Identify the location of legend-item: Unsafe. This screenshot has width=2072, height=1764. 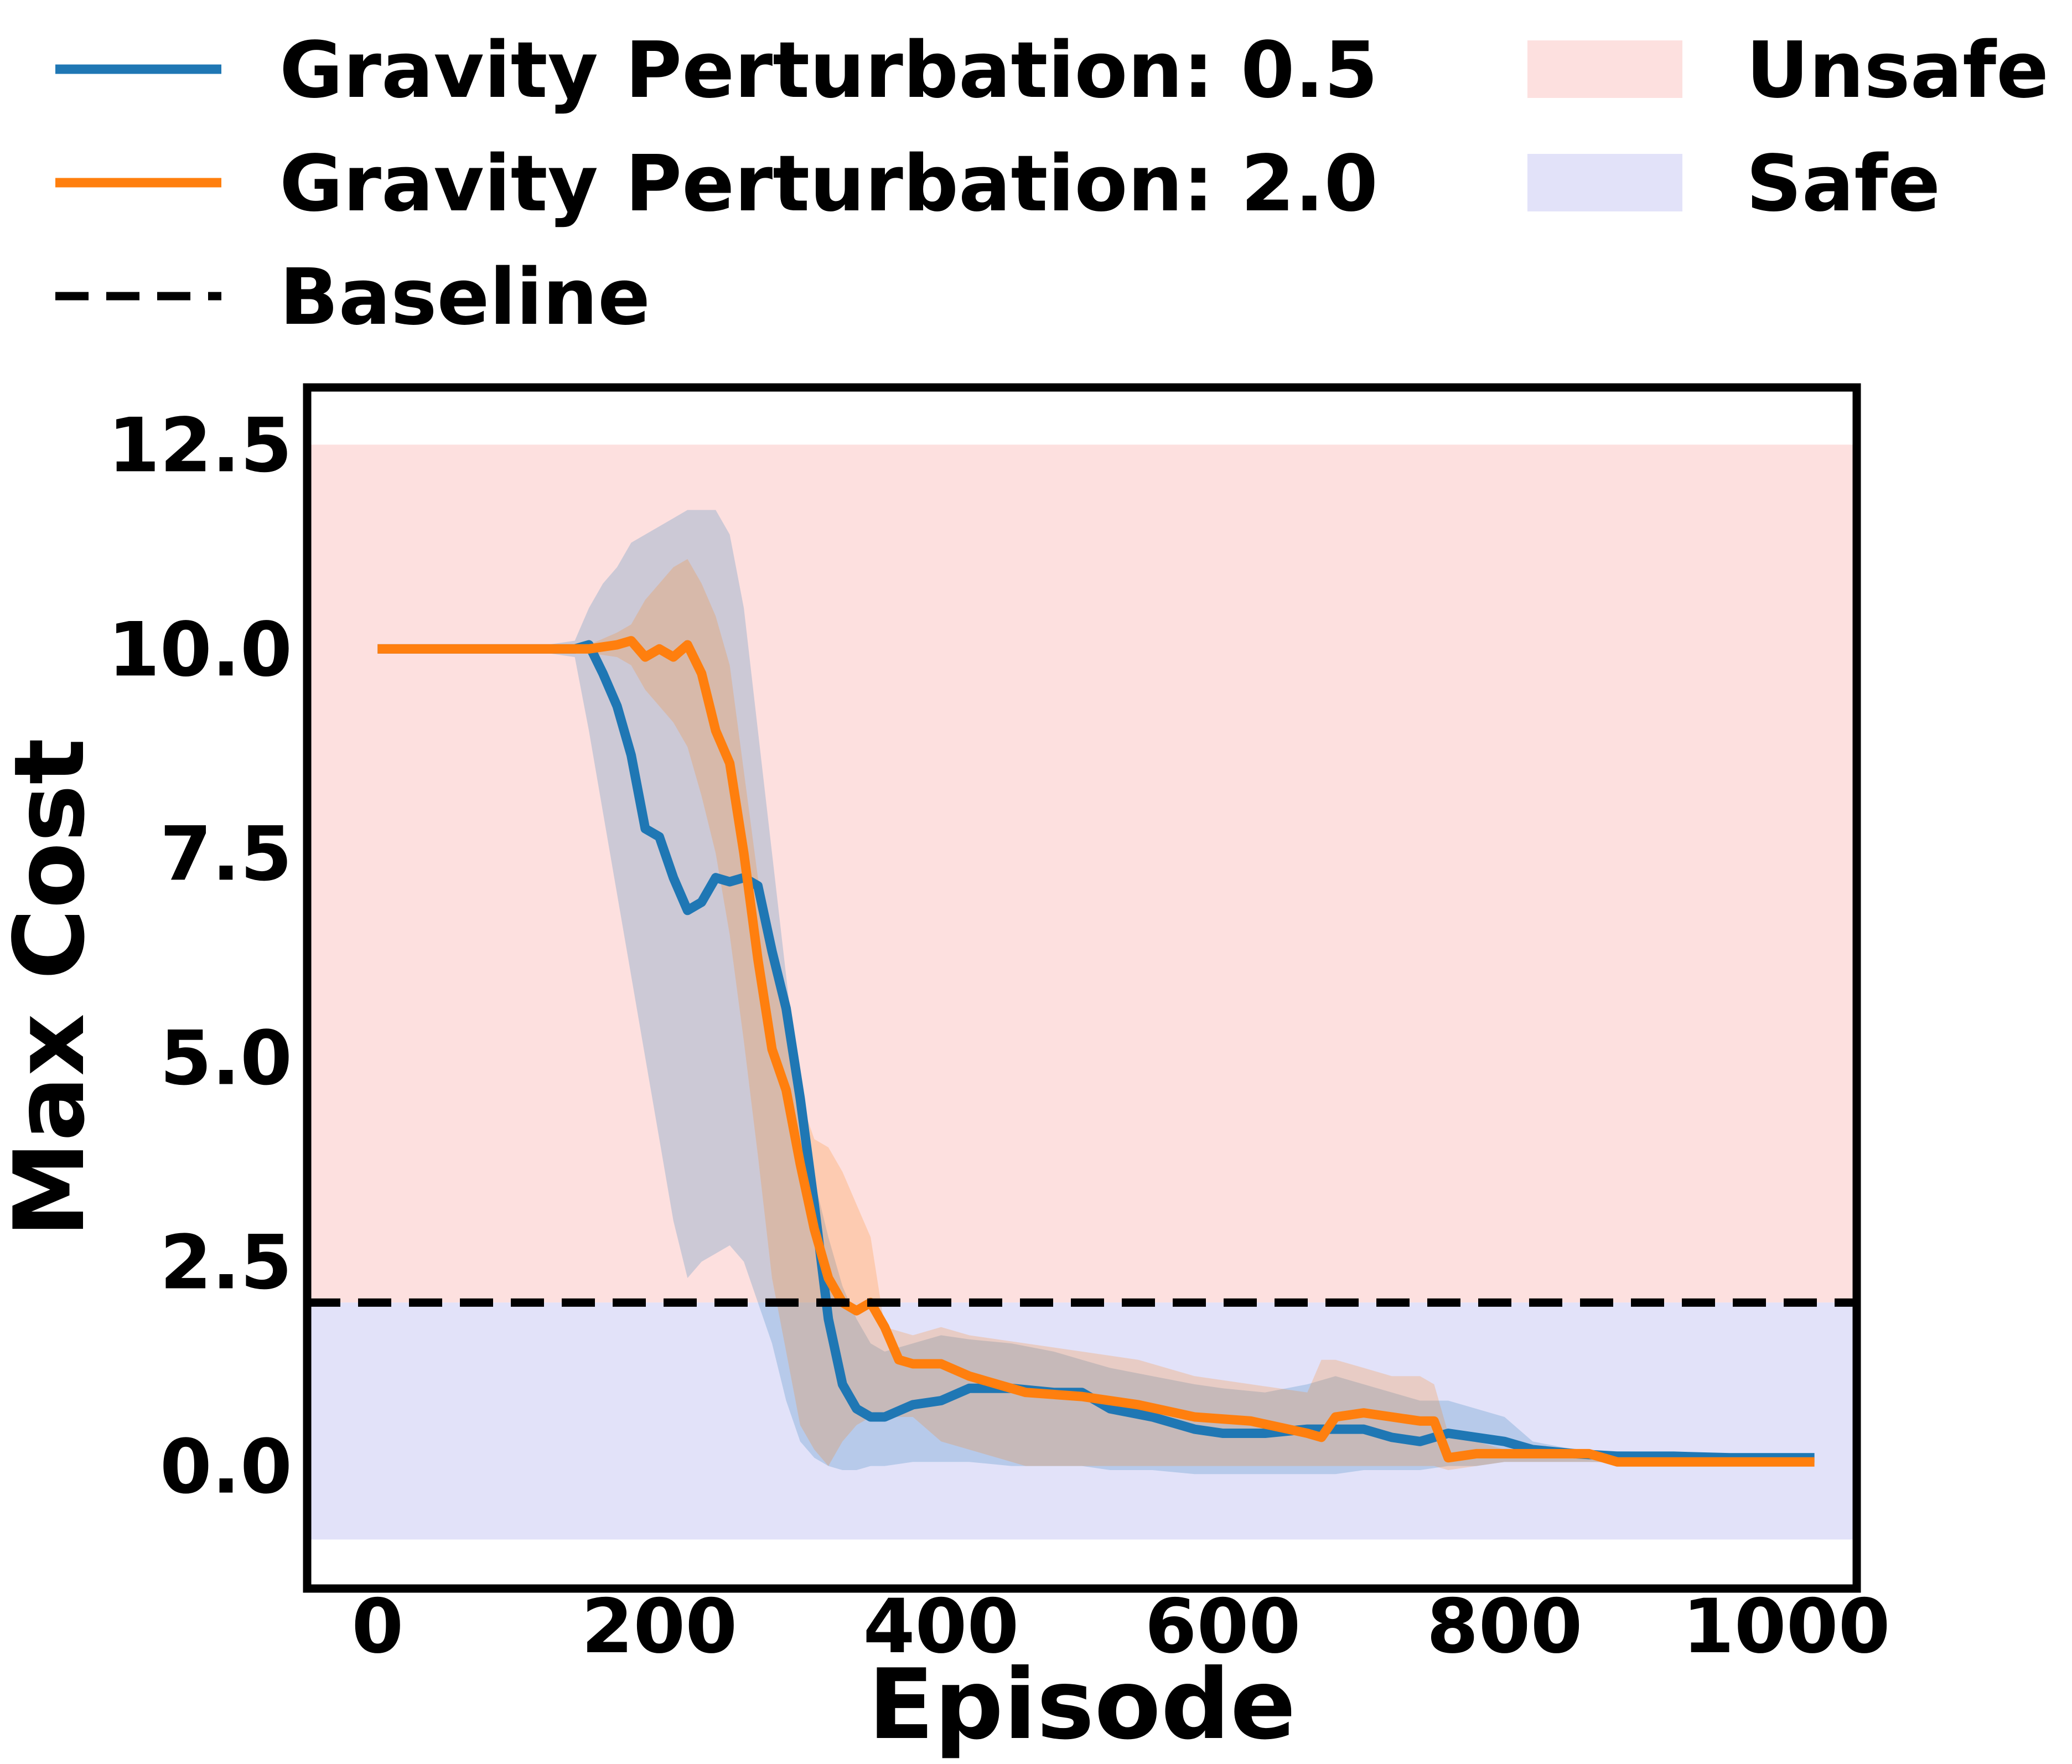
(1788, 70).